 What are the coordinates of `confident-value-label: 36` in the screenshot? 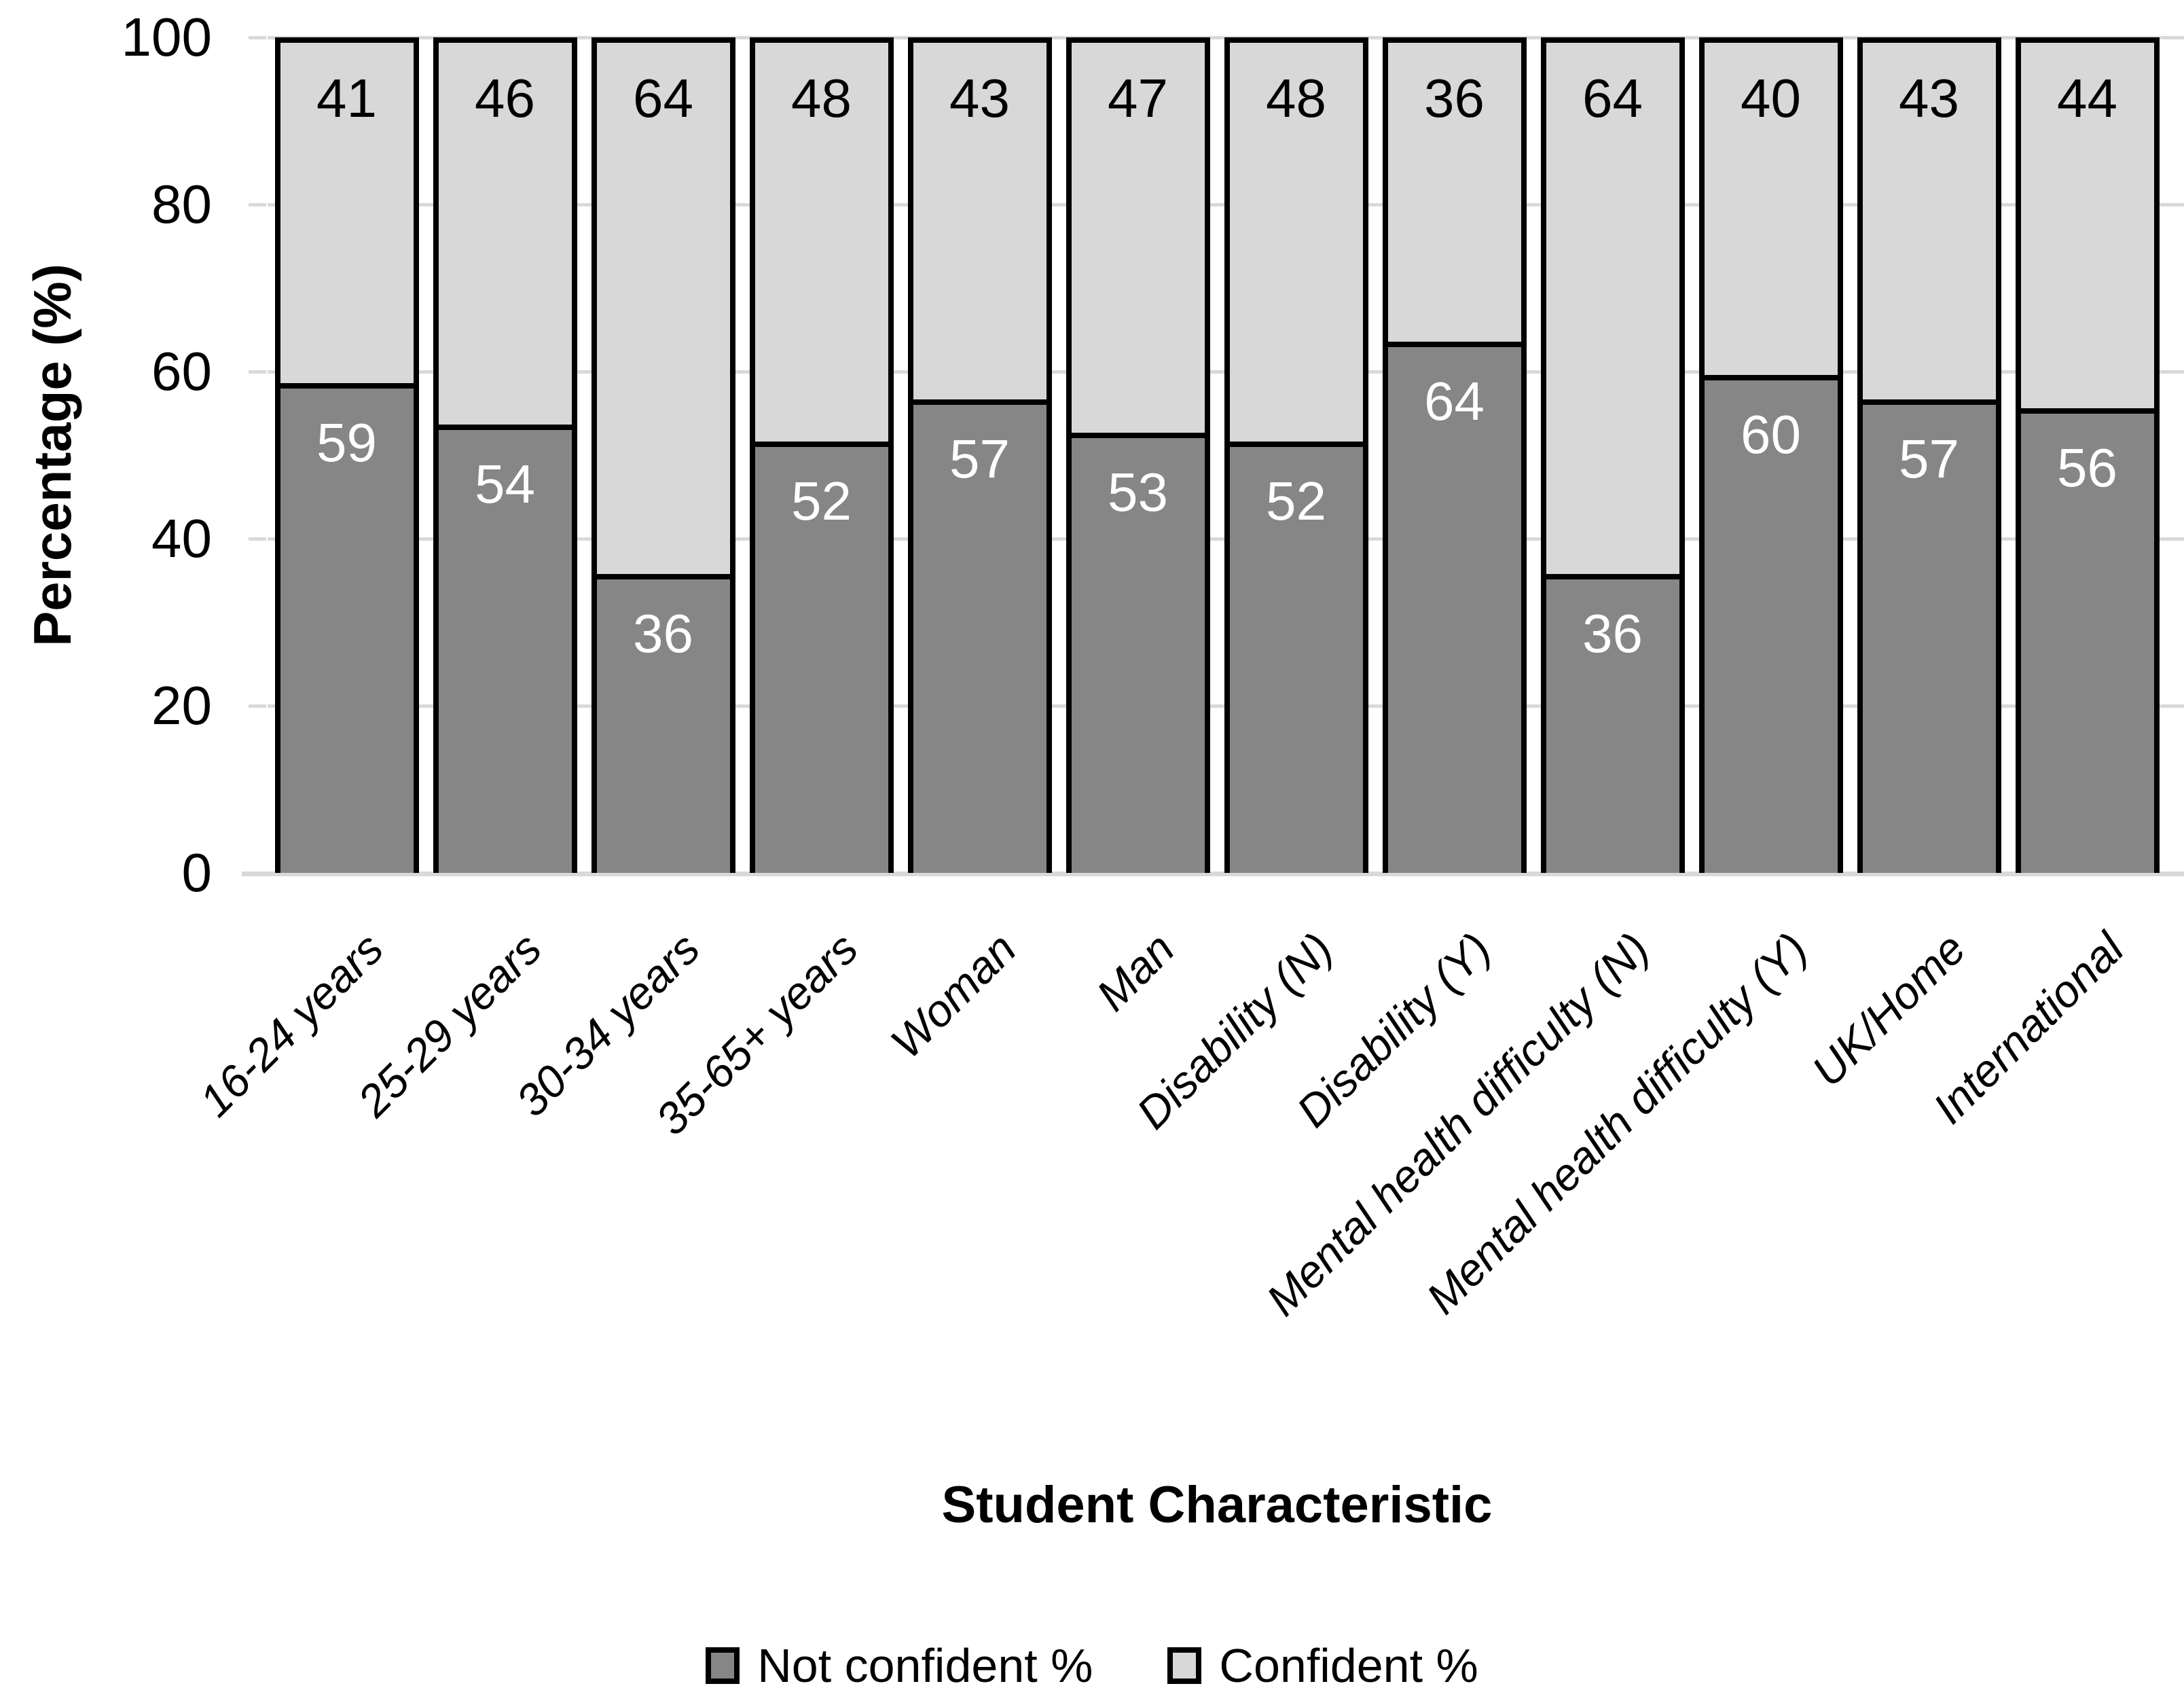 It's located at (1455, 98).